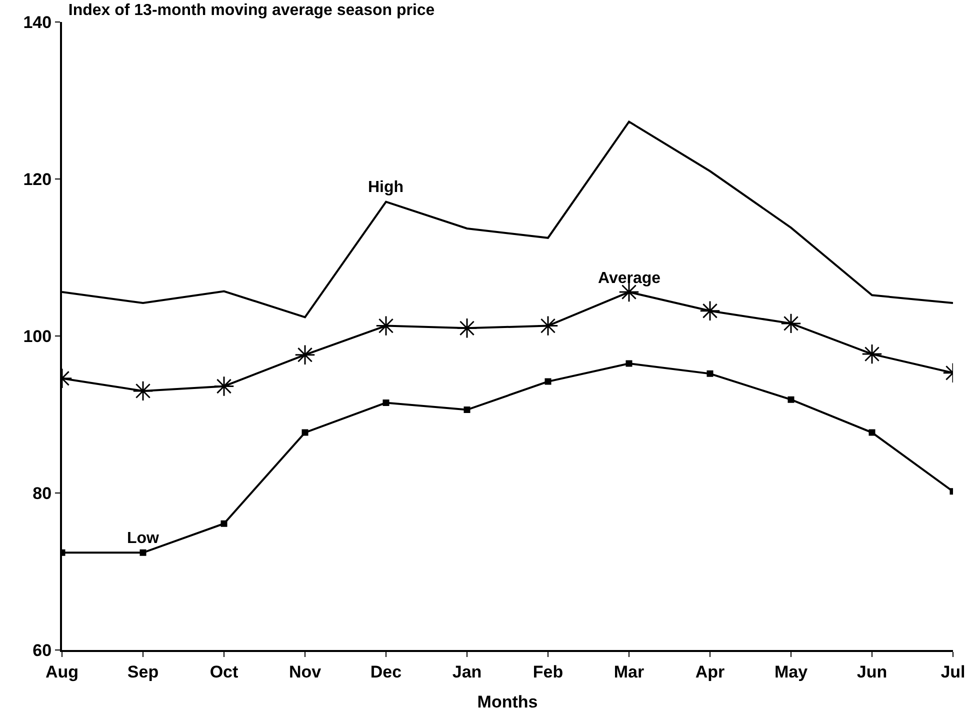  Describe the element at coordinates (42, 650) in the screenshot. I see `y-tick-label: 60` at that location.